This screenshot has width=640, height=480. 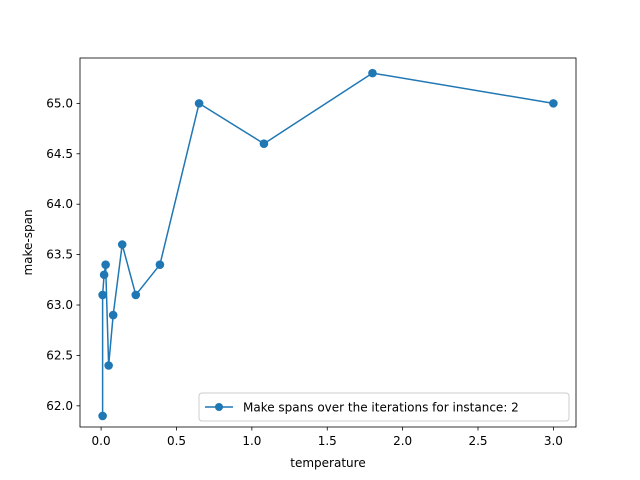 What do you see at coordinates (176, 441) in the screenshot?
I see `x-tick-label: 0.5` at bounding box center [176, 441].